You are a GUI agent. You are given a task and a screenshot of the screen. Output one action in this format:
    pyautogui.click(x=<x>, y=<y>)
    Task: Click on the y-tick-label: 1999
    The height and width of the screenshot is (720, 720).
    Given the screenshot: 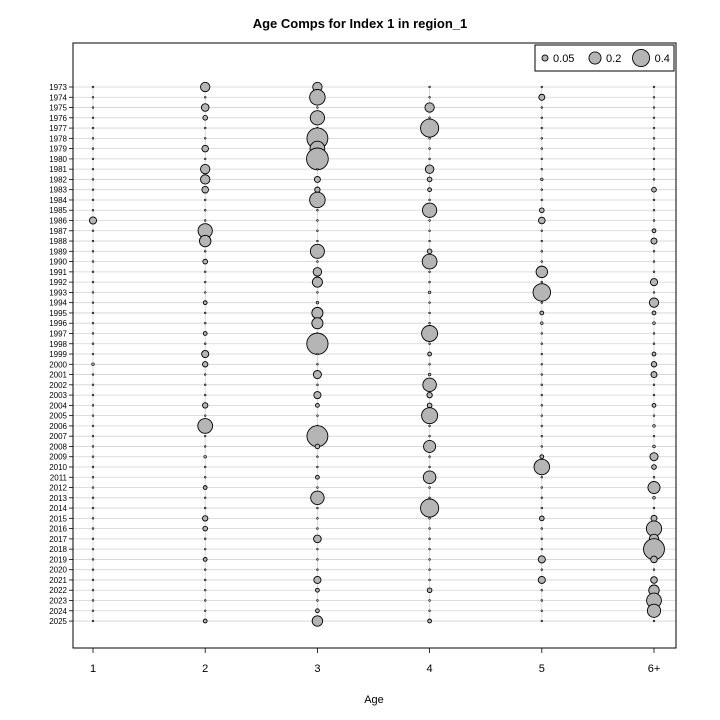 What is the action you would take?
    pyautogui.click(x=58, y=354)
    